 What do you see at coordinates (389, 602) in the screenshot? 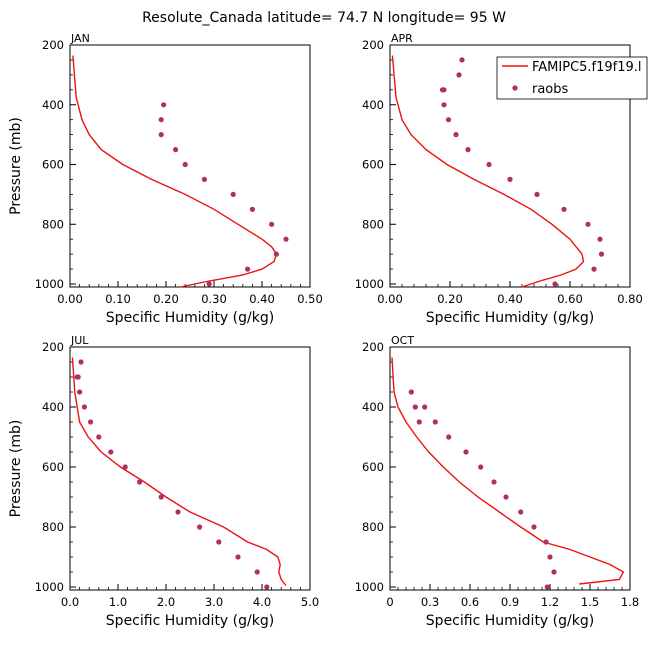
I see `oct-xtick-label: 0` at bounding box center [389, 602].